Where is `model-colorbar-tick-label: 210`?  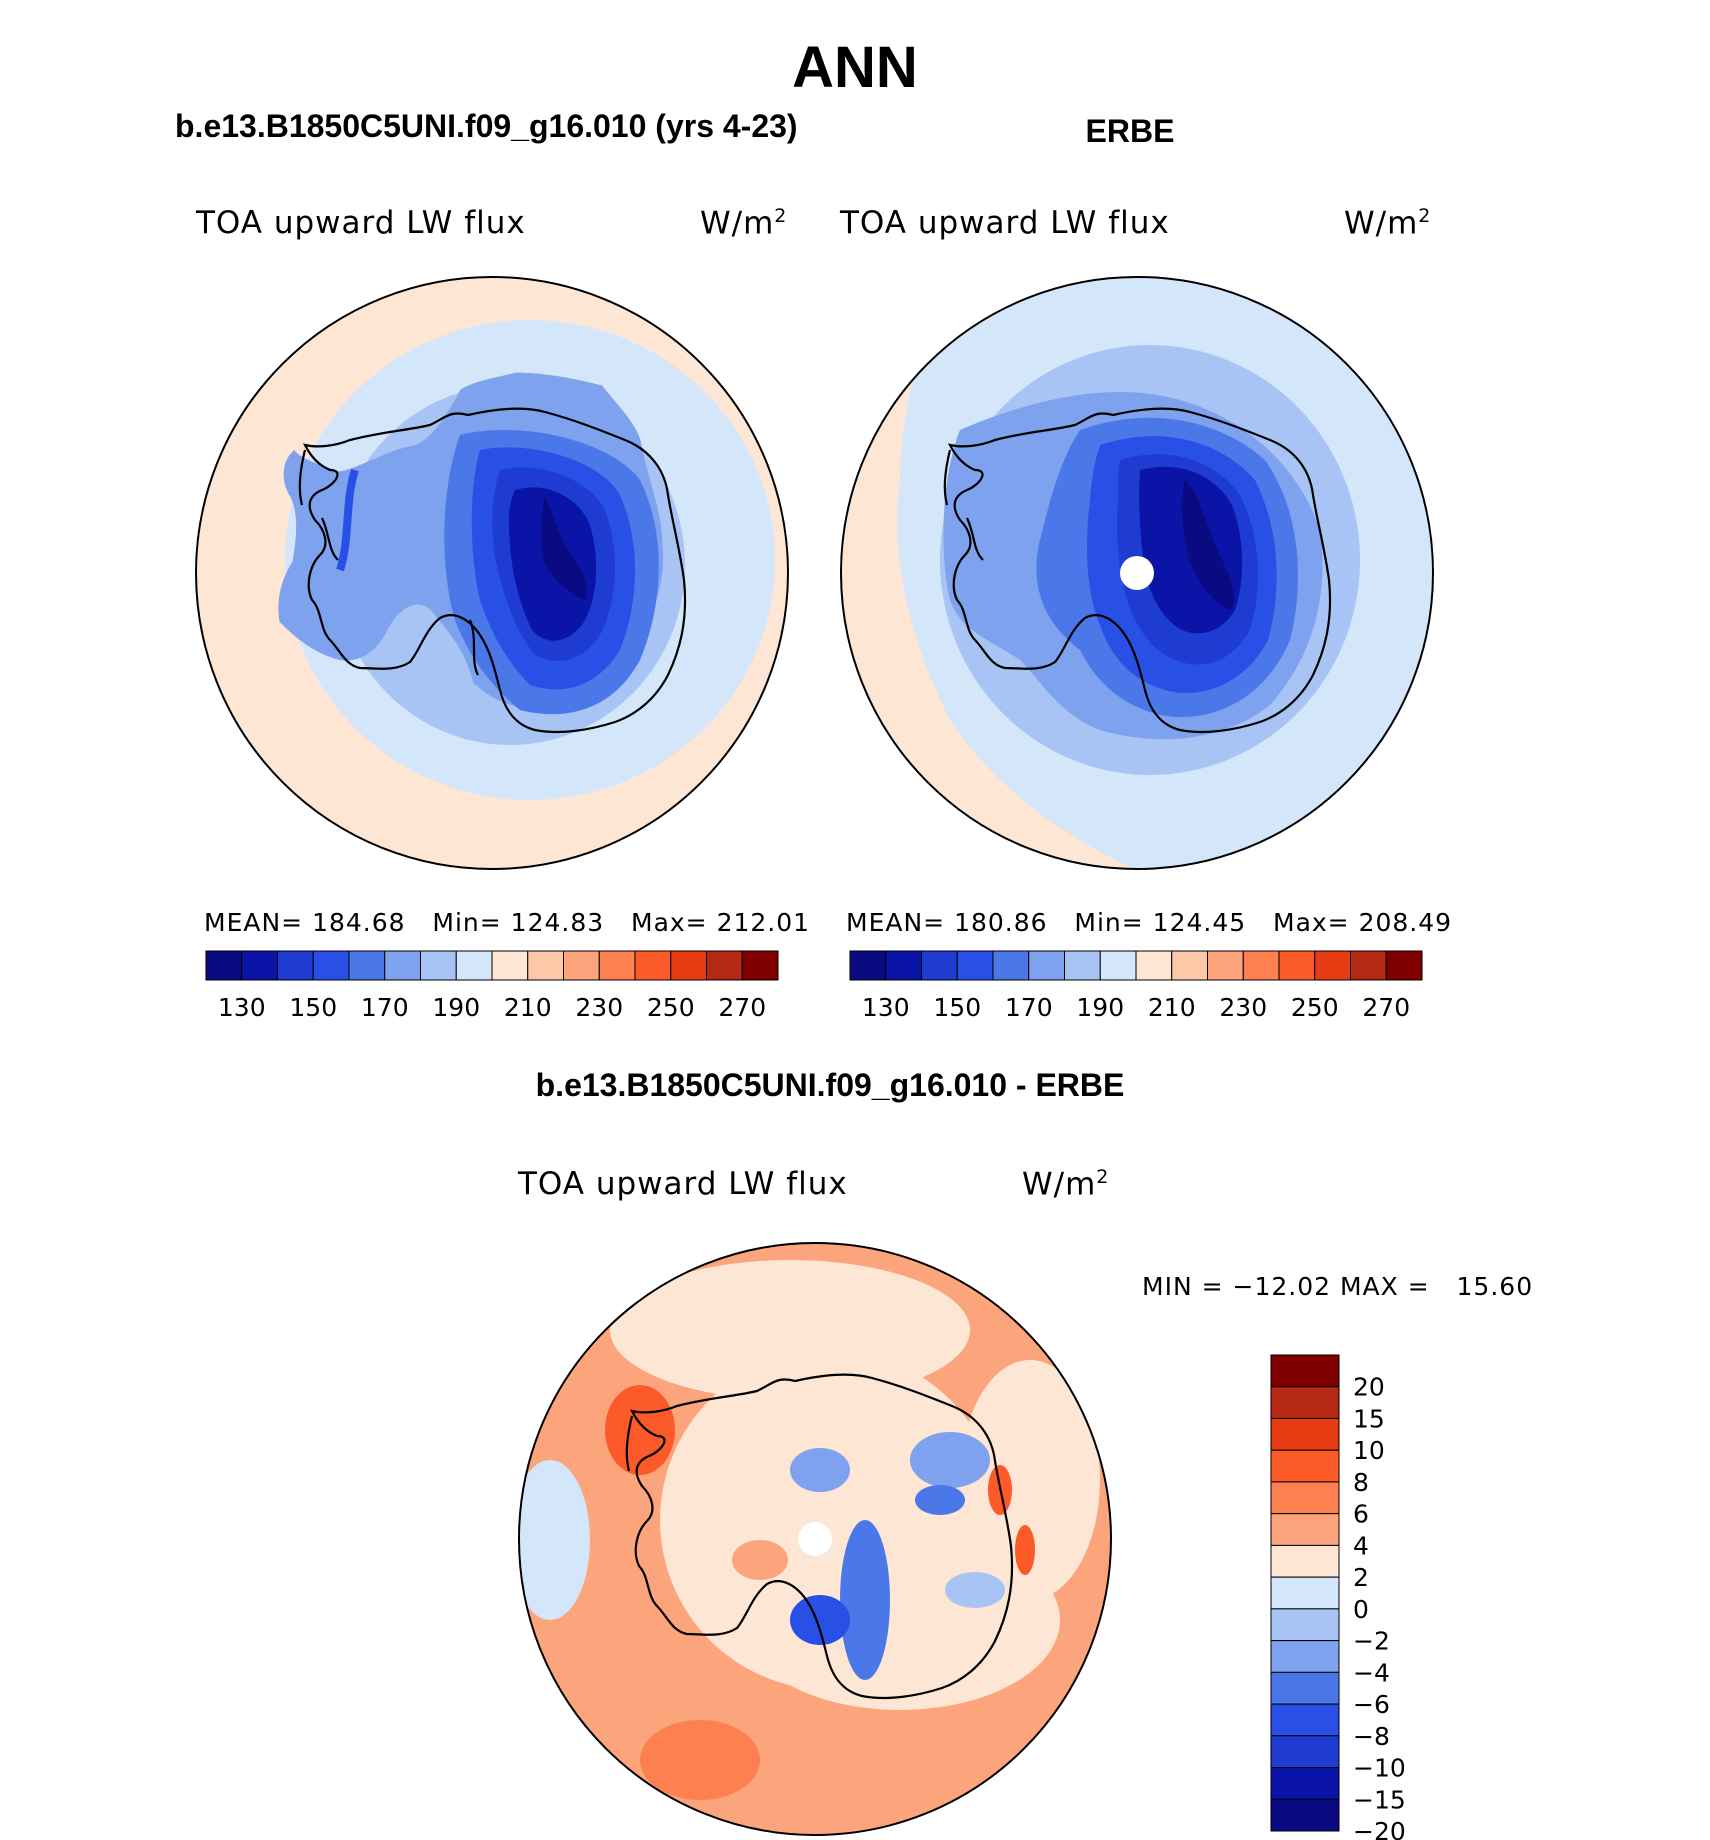
model-colorbar-tick-label: 210 is located at coordinates (528, 1007).